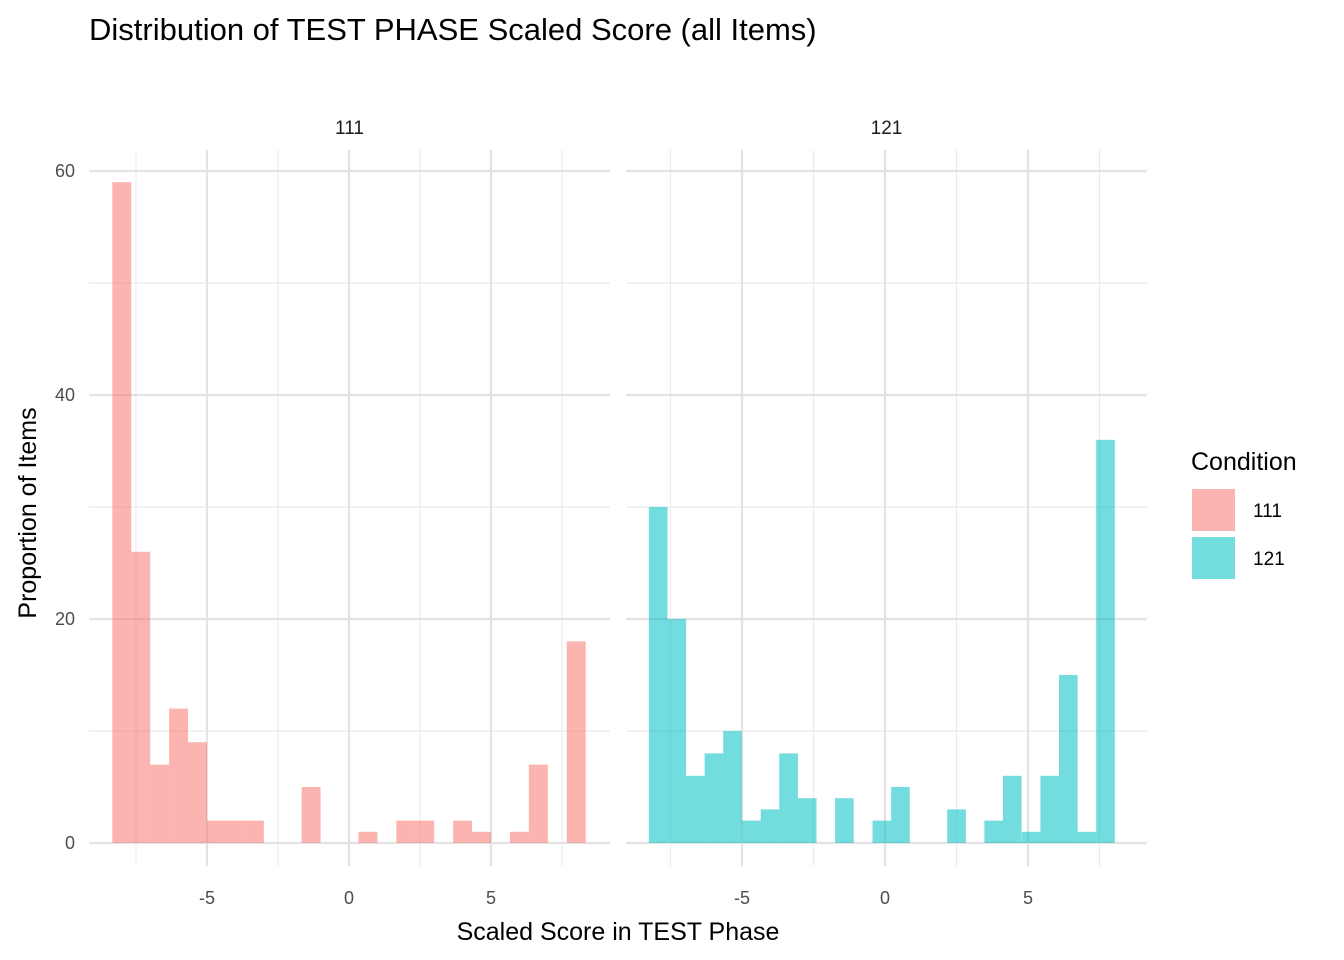 The image size is (1344, 960). What do you see at coordinates (65, 507) in the screenshot?
I see `y-axis-ticks: 0 20 40 60` at bounding box center [65, 507].